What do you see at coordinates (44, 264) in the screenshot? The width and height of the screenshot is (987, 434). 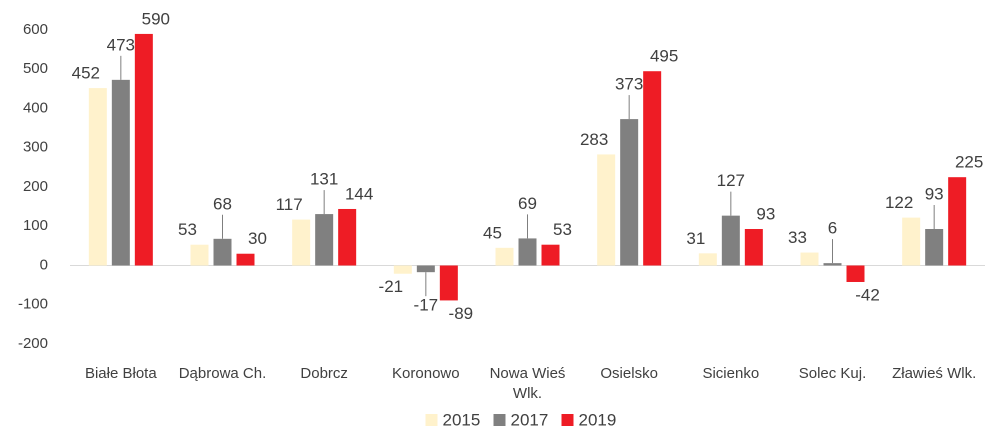 I see `y-tick-label: 0` at bounding box center [44, 264].